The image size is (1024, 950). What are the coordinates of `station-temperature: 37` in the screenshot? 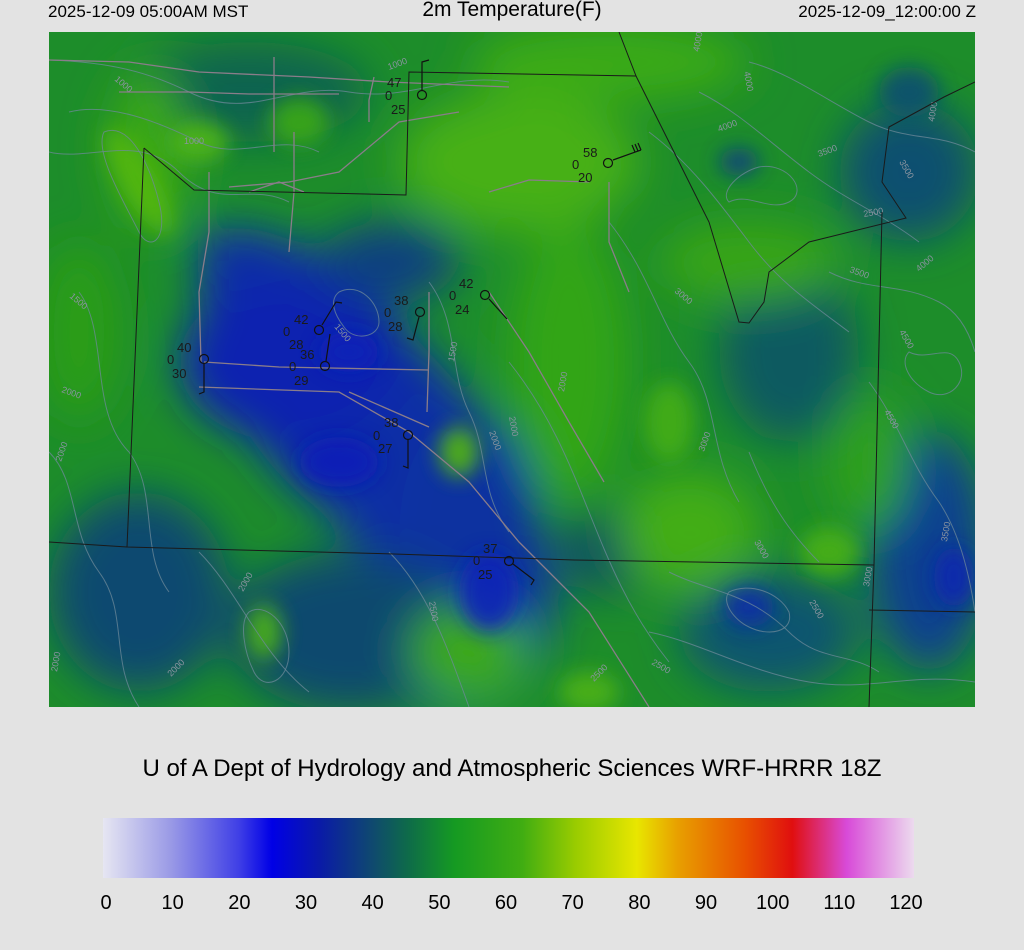 It's located at (490, 548).